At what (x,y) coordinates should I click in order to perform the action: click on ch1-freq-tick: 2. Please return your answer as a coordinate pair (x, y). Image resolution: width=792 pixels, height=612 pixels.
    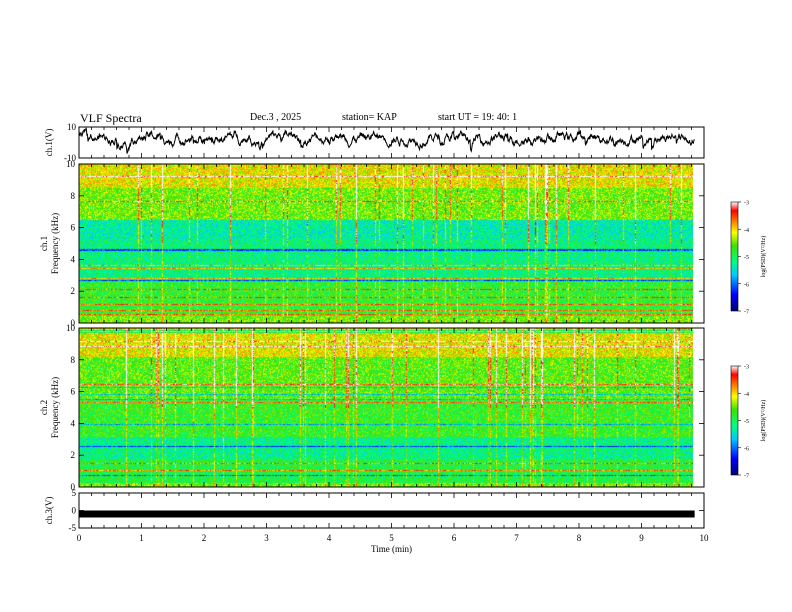
    Looking at the image, I should click on (73, 291).